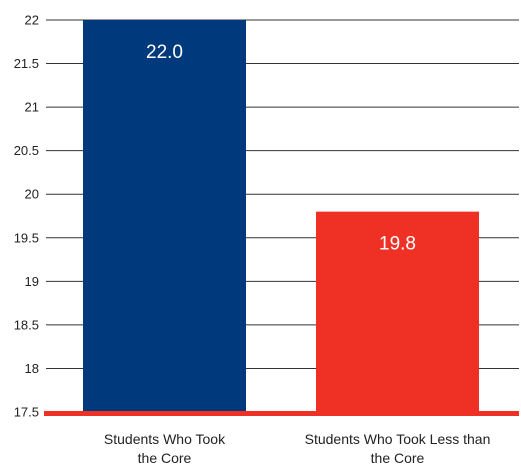  What do you see at coordinates (26, 216) in the screenshot?
I see `y-axis-tick-labels: 17.5 18 18.5 19 19.5 20 20.5 21 21.5 22` at bounding box center [26, 216].